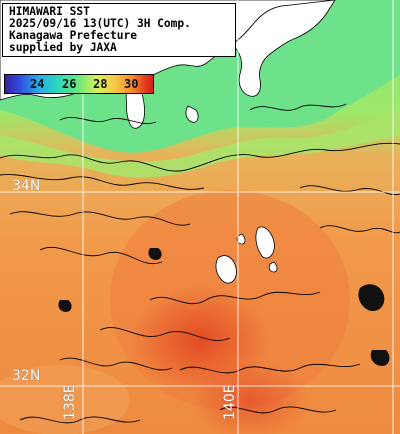  What do you see at coordinates (79, 84) in the screenshot?
I see `color-scale: 24 26 28 30` at bounding box center [79, 84].